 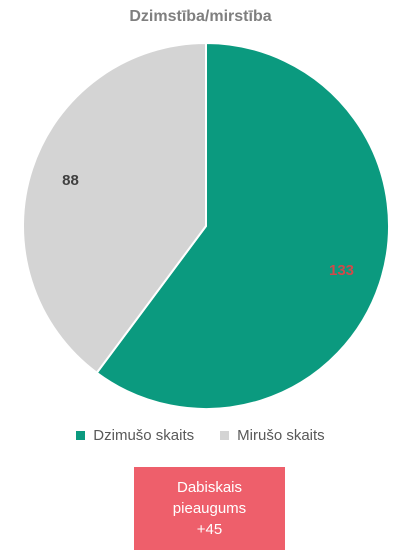 I want to click on legend-item-died: Mirušo skaits, so click(x=272, y=435).